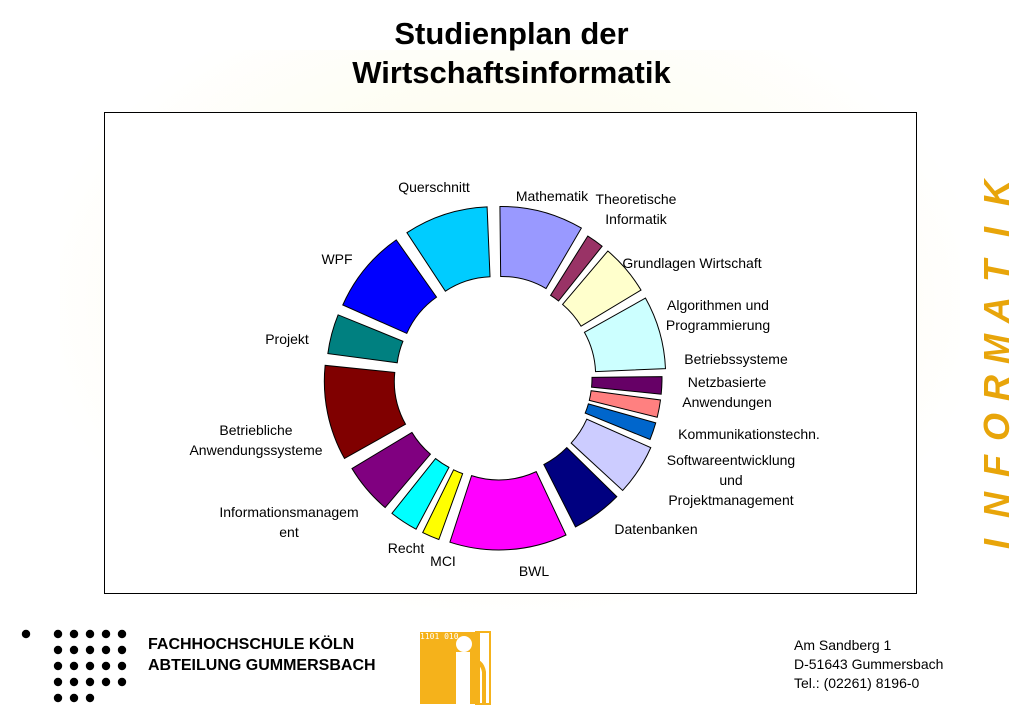 This screenshot has height=711, width=1023. What do you see at coordinates (636, 219) in the screenshot?
I see `slice-label-line: Informatik` at bounding box center [636, 219].